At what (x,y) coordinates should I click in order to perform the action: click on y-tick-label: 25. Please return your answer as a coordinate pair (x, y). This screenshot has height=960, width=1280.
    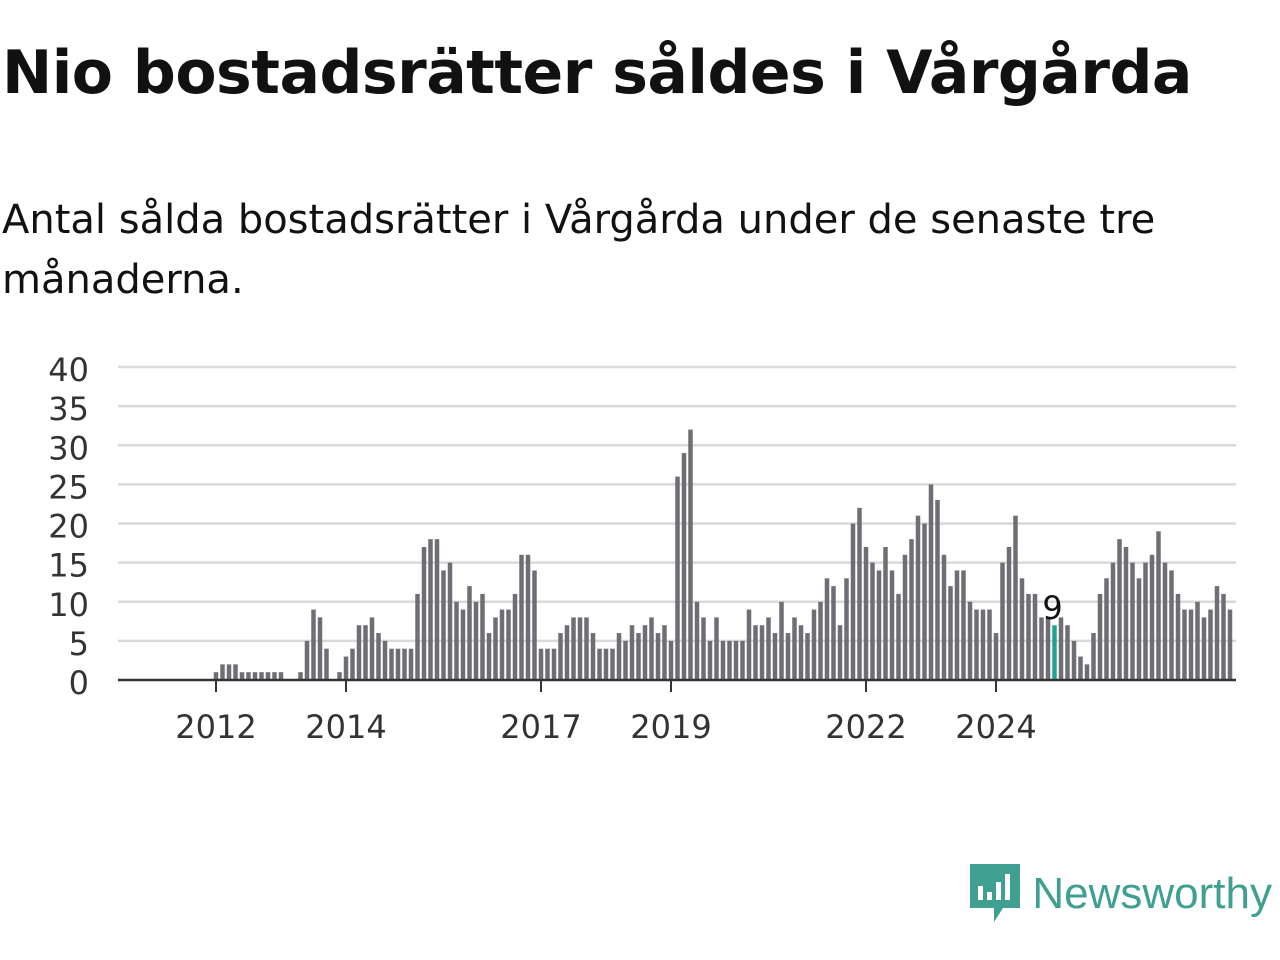
    Looking at the image, I should click on (68, 487).